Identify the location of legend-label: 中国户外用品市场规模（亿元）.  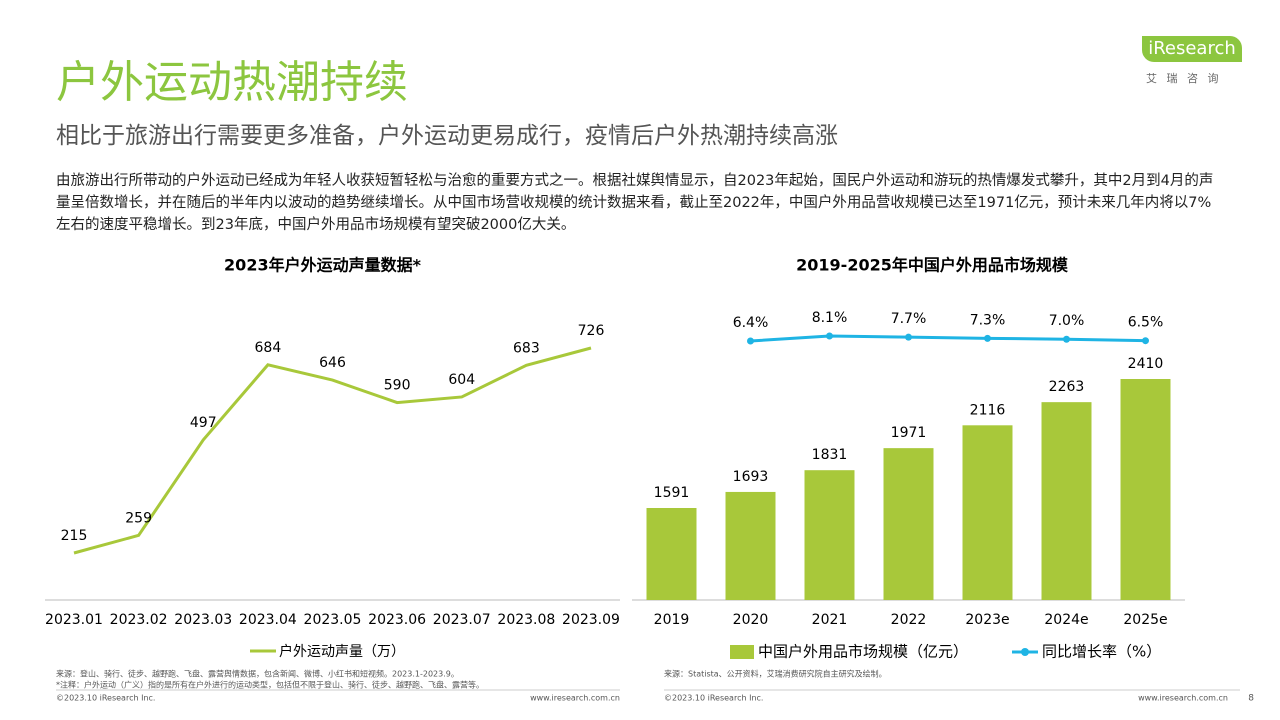
(863, 652).